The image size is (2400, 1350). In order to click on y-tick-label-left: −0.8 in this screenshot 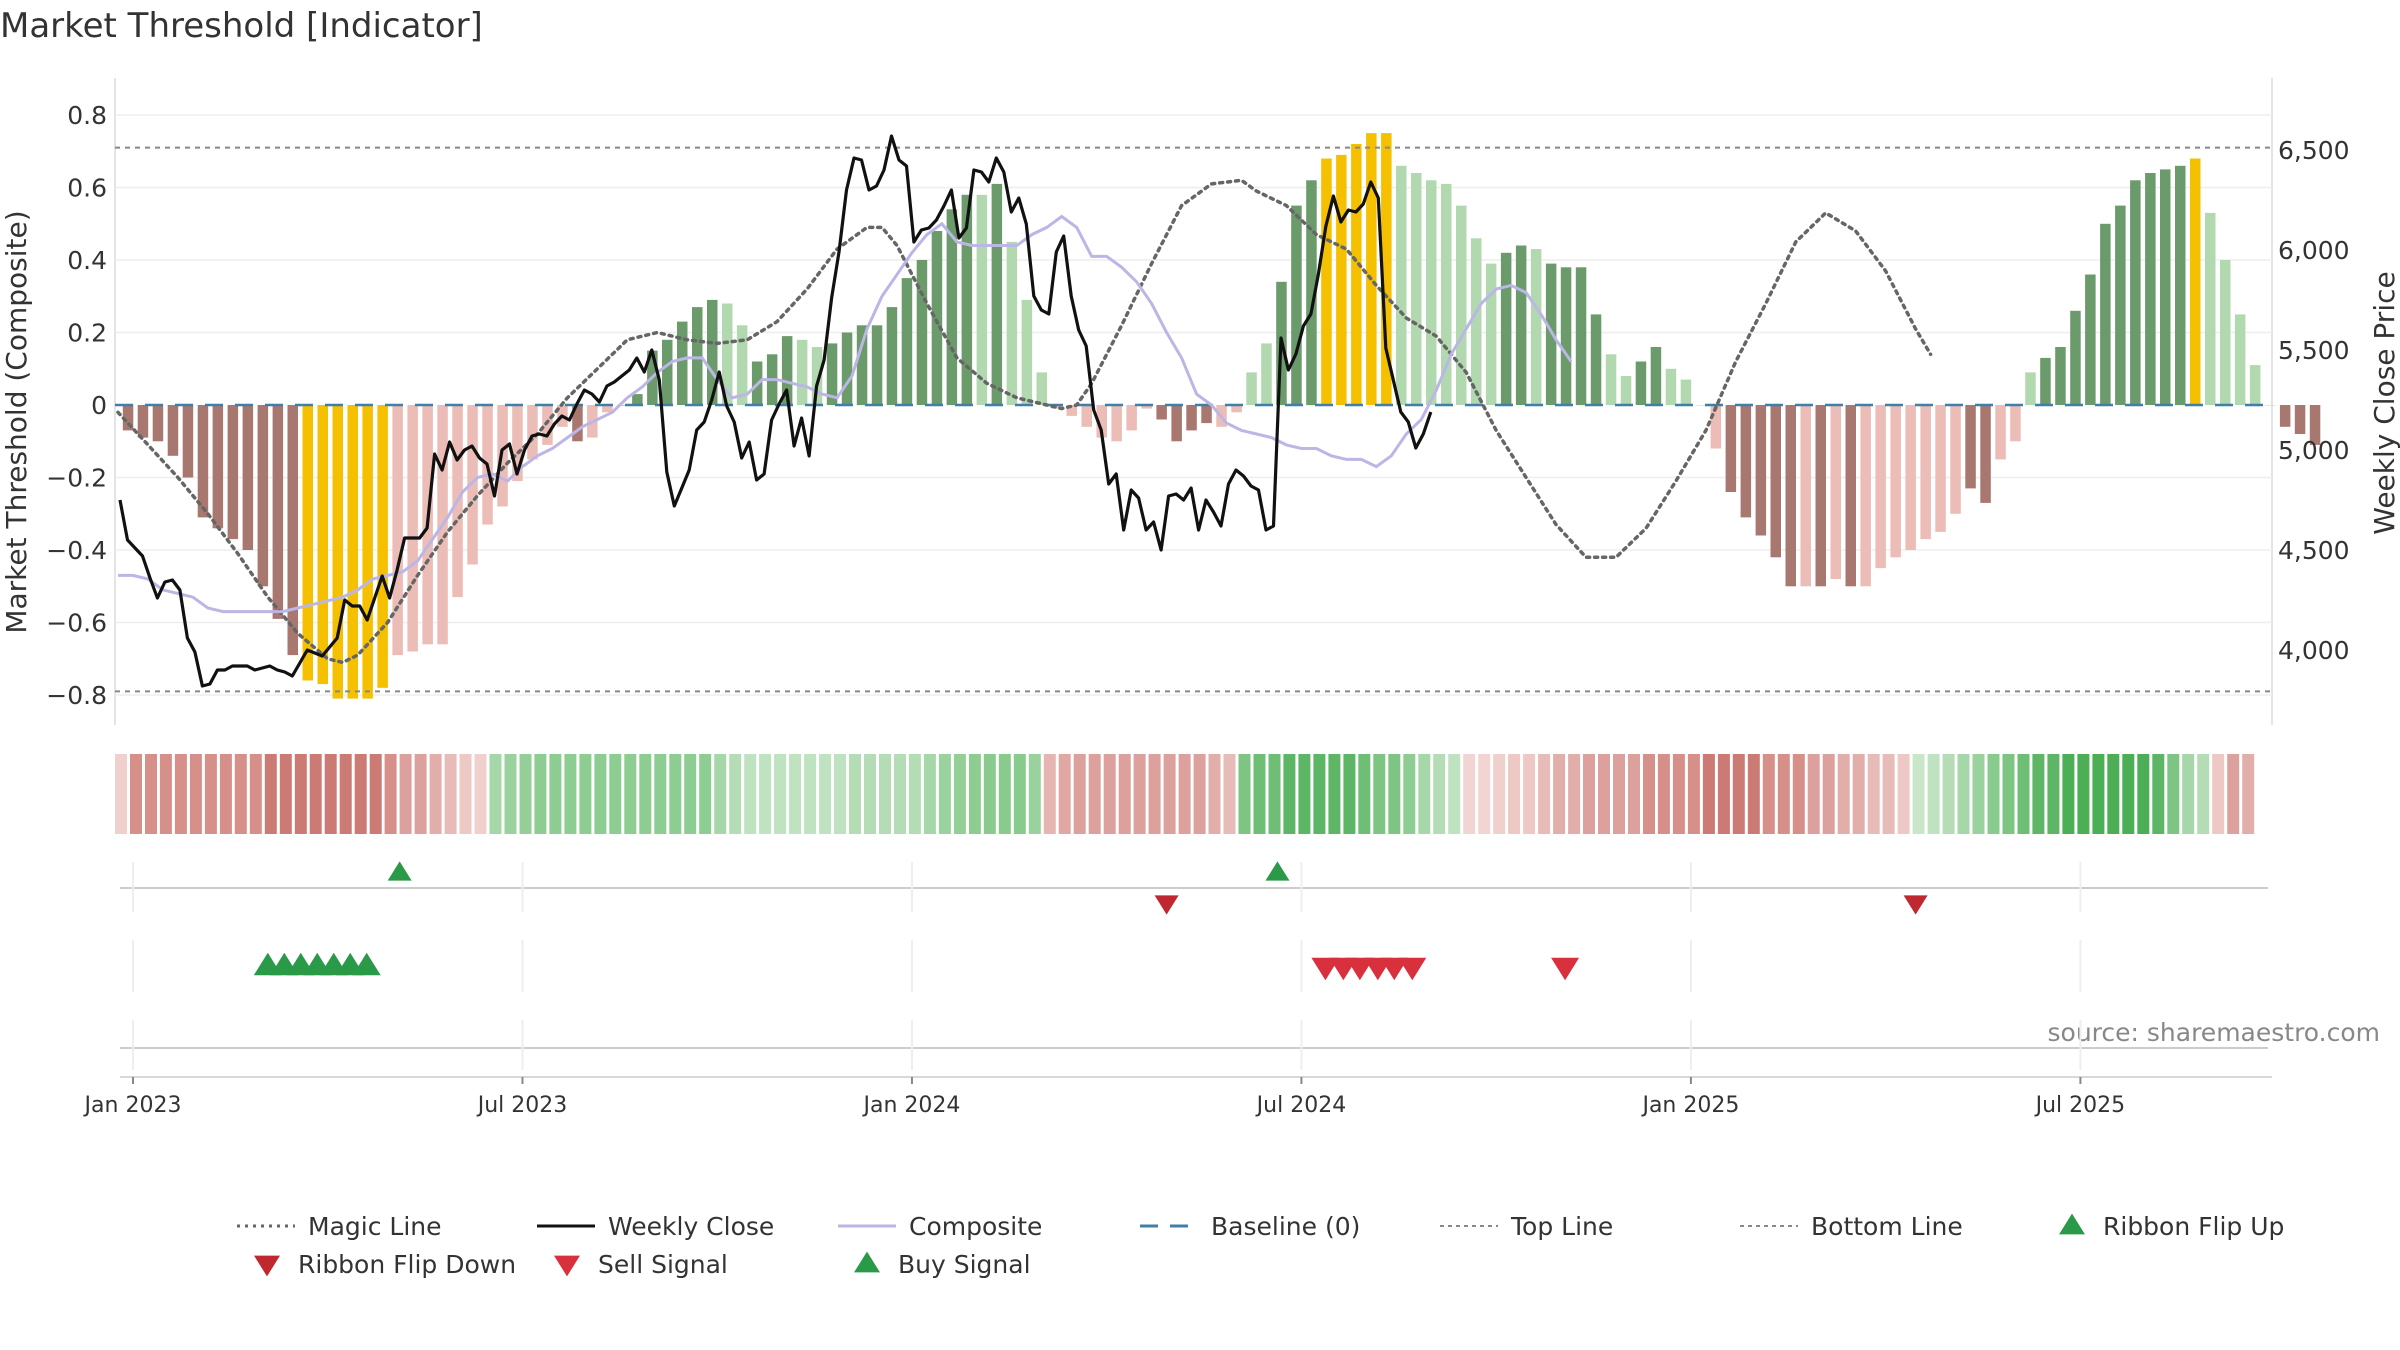, I will do `click(76, 695)`.